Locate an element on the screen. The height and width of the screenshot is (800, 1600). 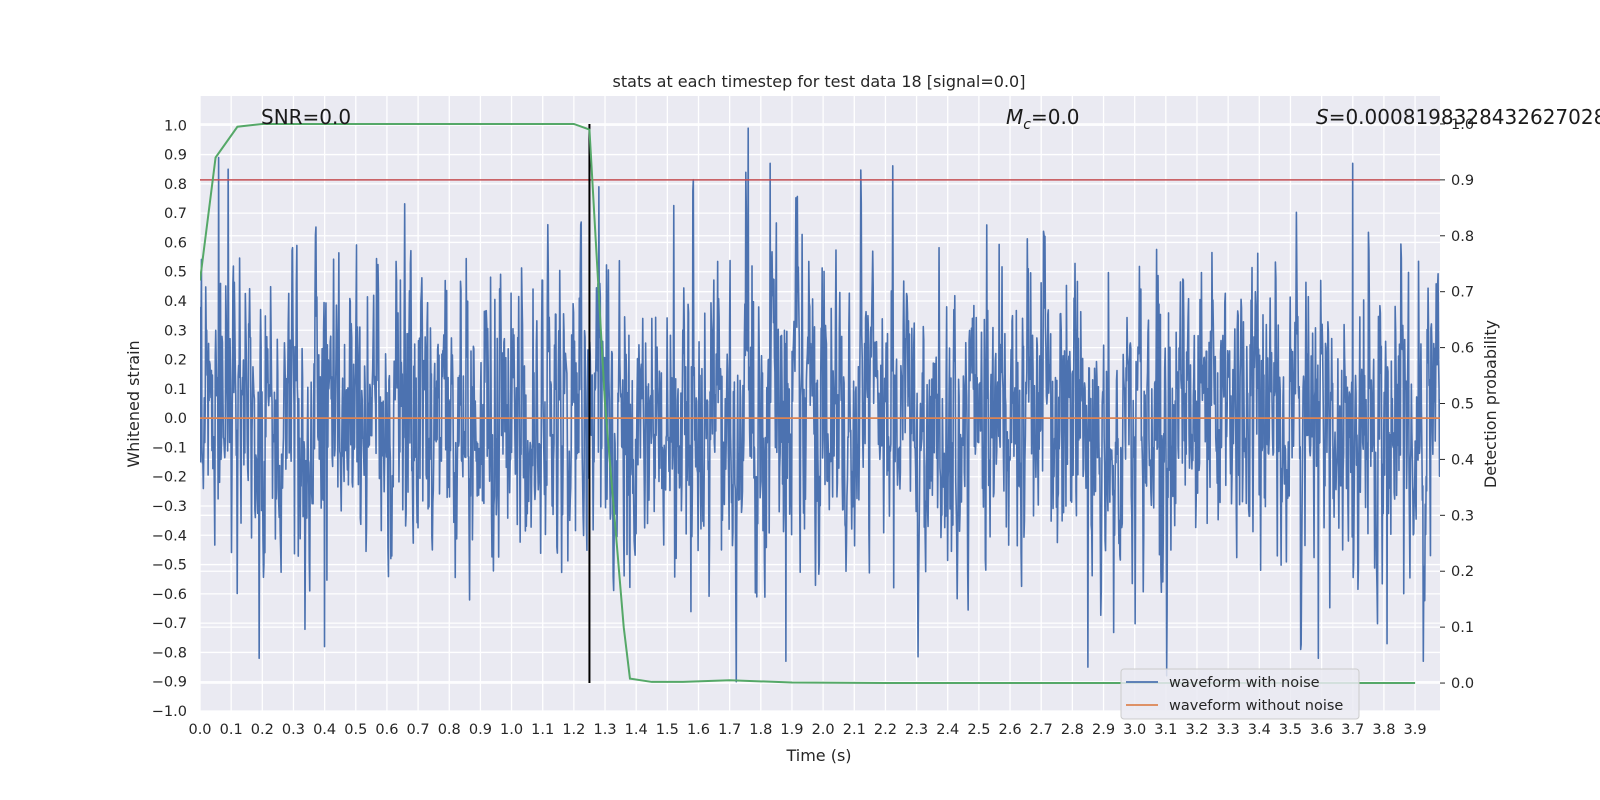
x-tick-label: 3.0 is located at coordinates (1134, 730).